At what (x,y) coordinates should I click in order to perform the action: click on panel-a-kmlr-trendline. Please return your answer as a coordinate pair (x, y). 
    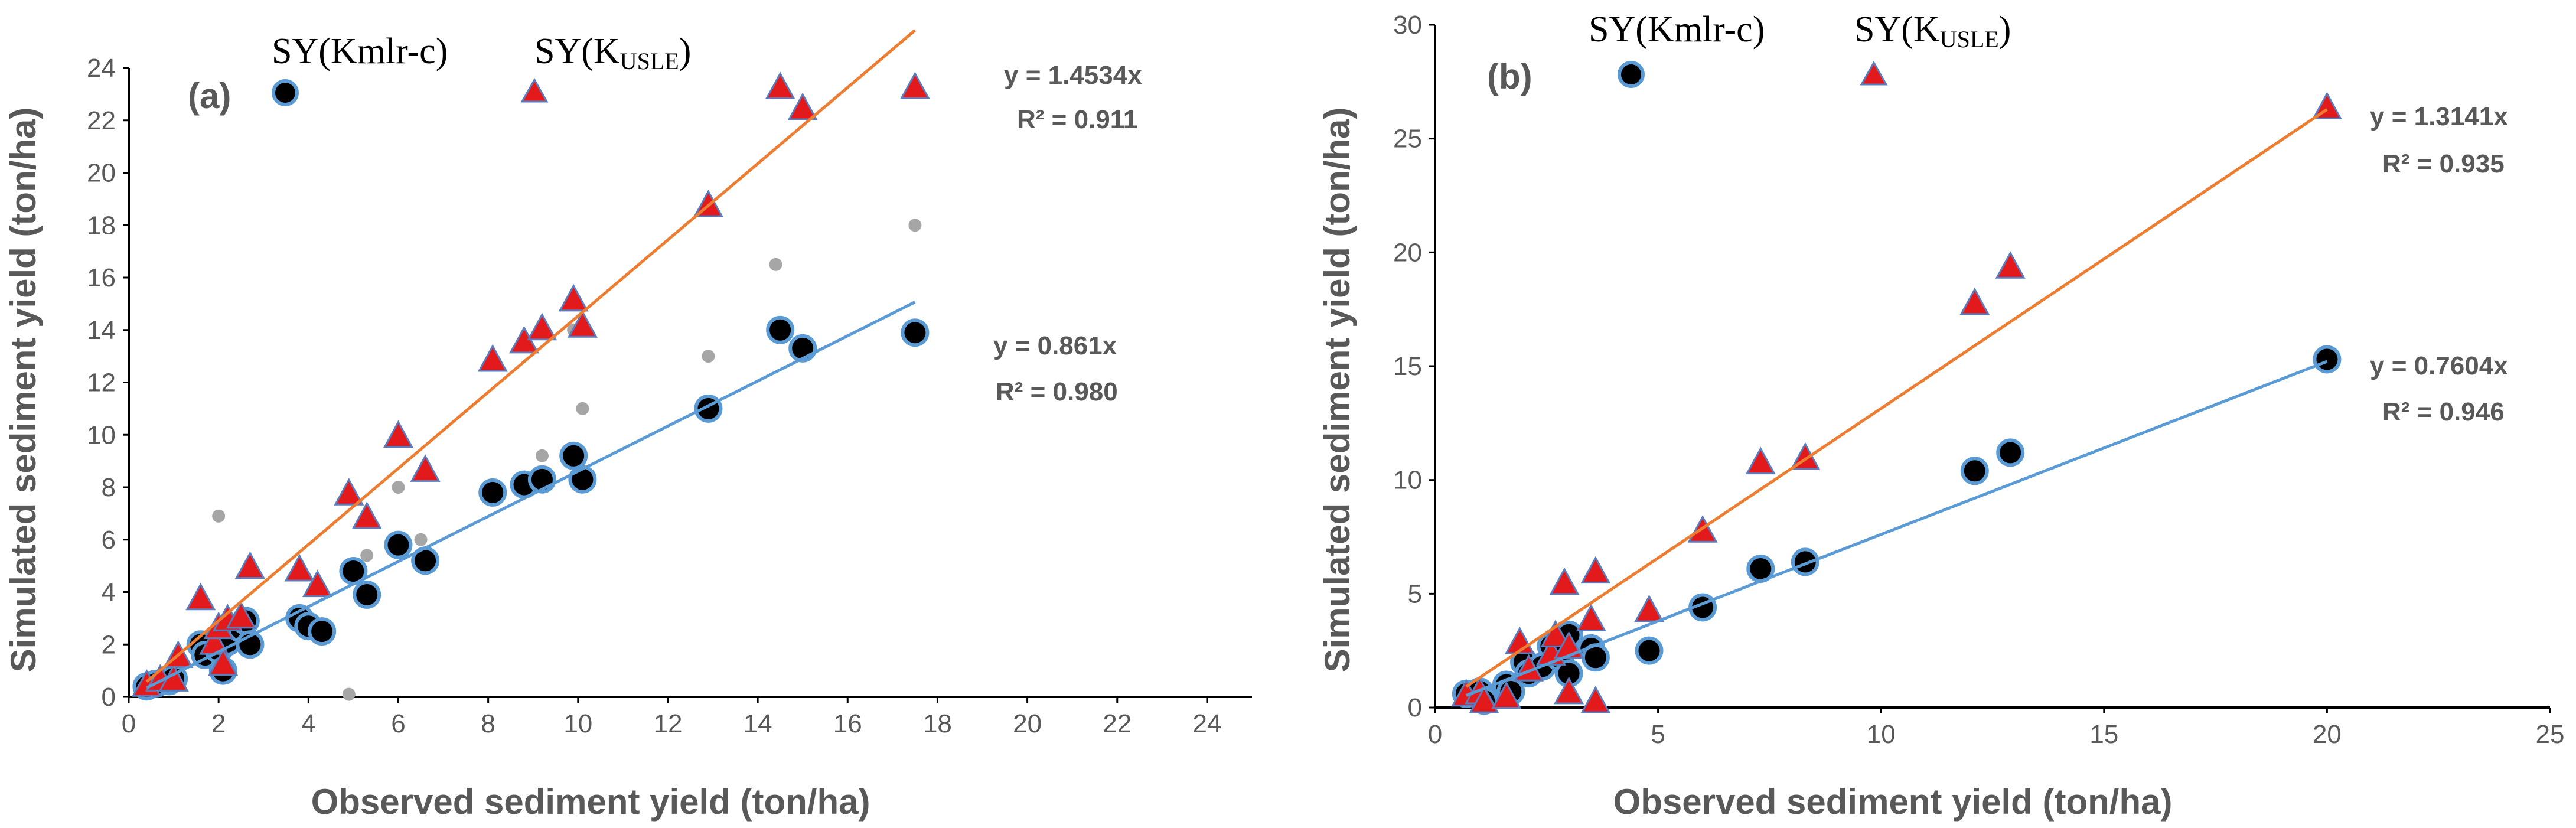
    Looking at the image, I should click on (531, 495).